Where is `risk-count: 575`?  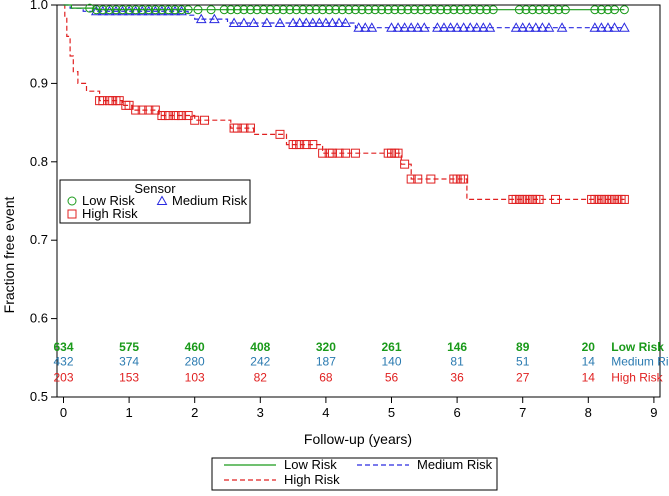
risk-count: 575 is located at coordinates (129, 347).